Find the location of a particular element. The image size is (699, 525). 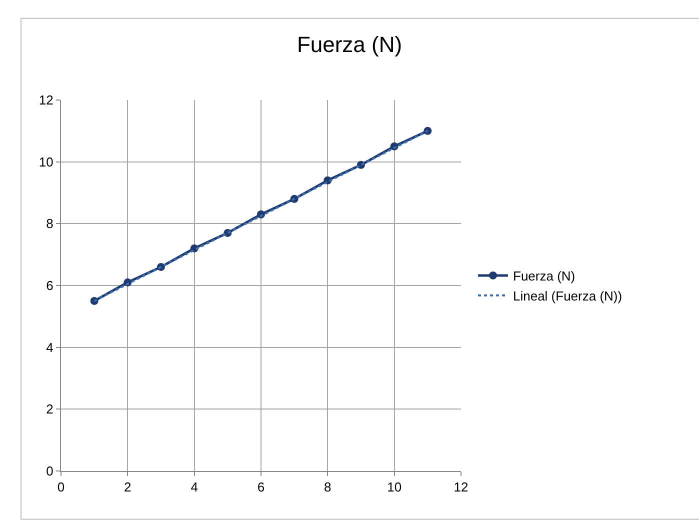

x-tick-label: 4 is located at coordinates (194, 487).